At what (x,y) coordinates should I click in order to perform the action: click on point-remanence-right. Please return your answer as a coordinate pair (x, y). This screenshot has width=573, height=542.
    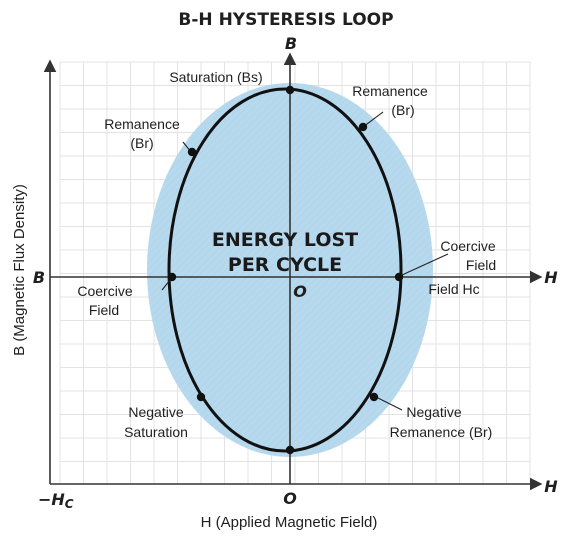
    Looking at the image, I should click on (363, 127).